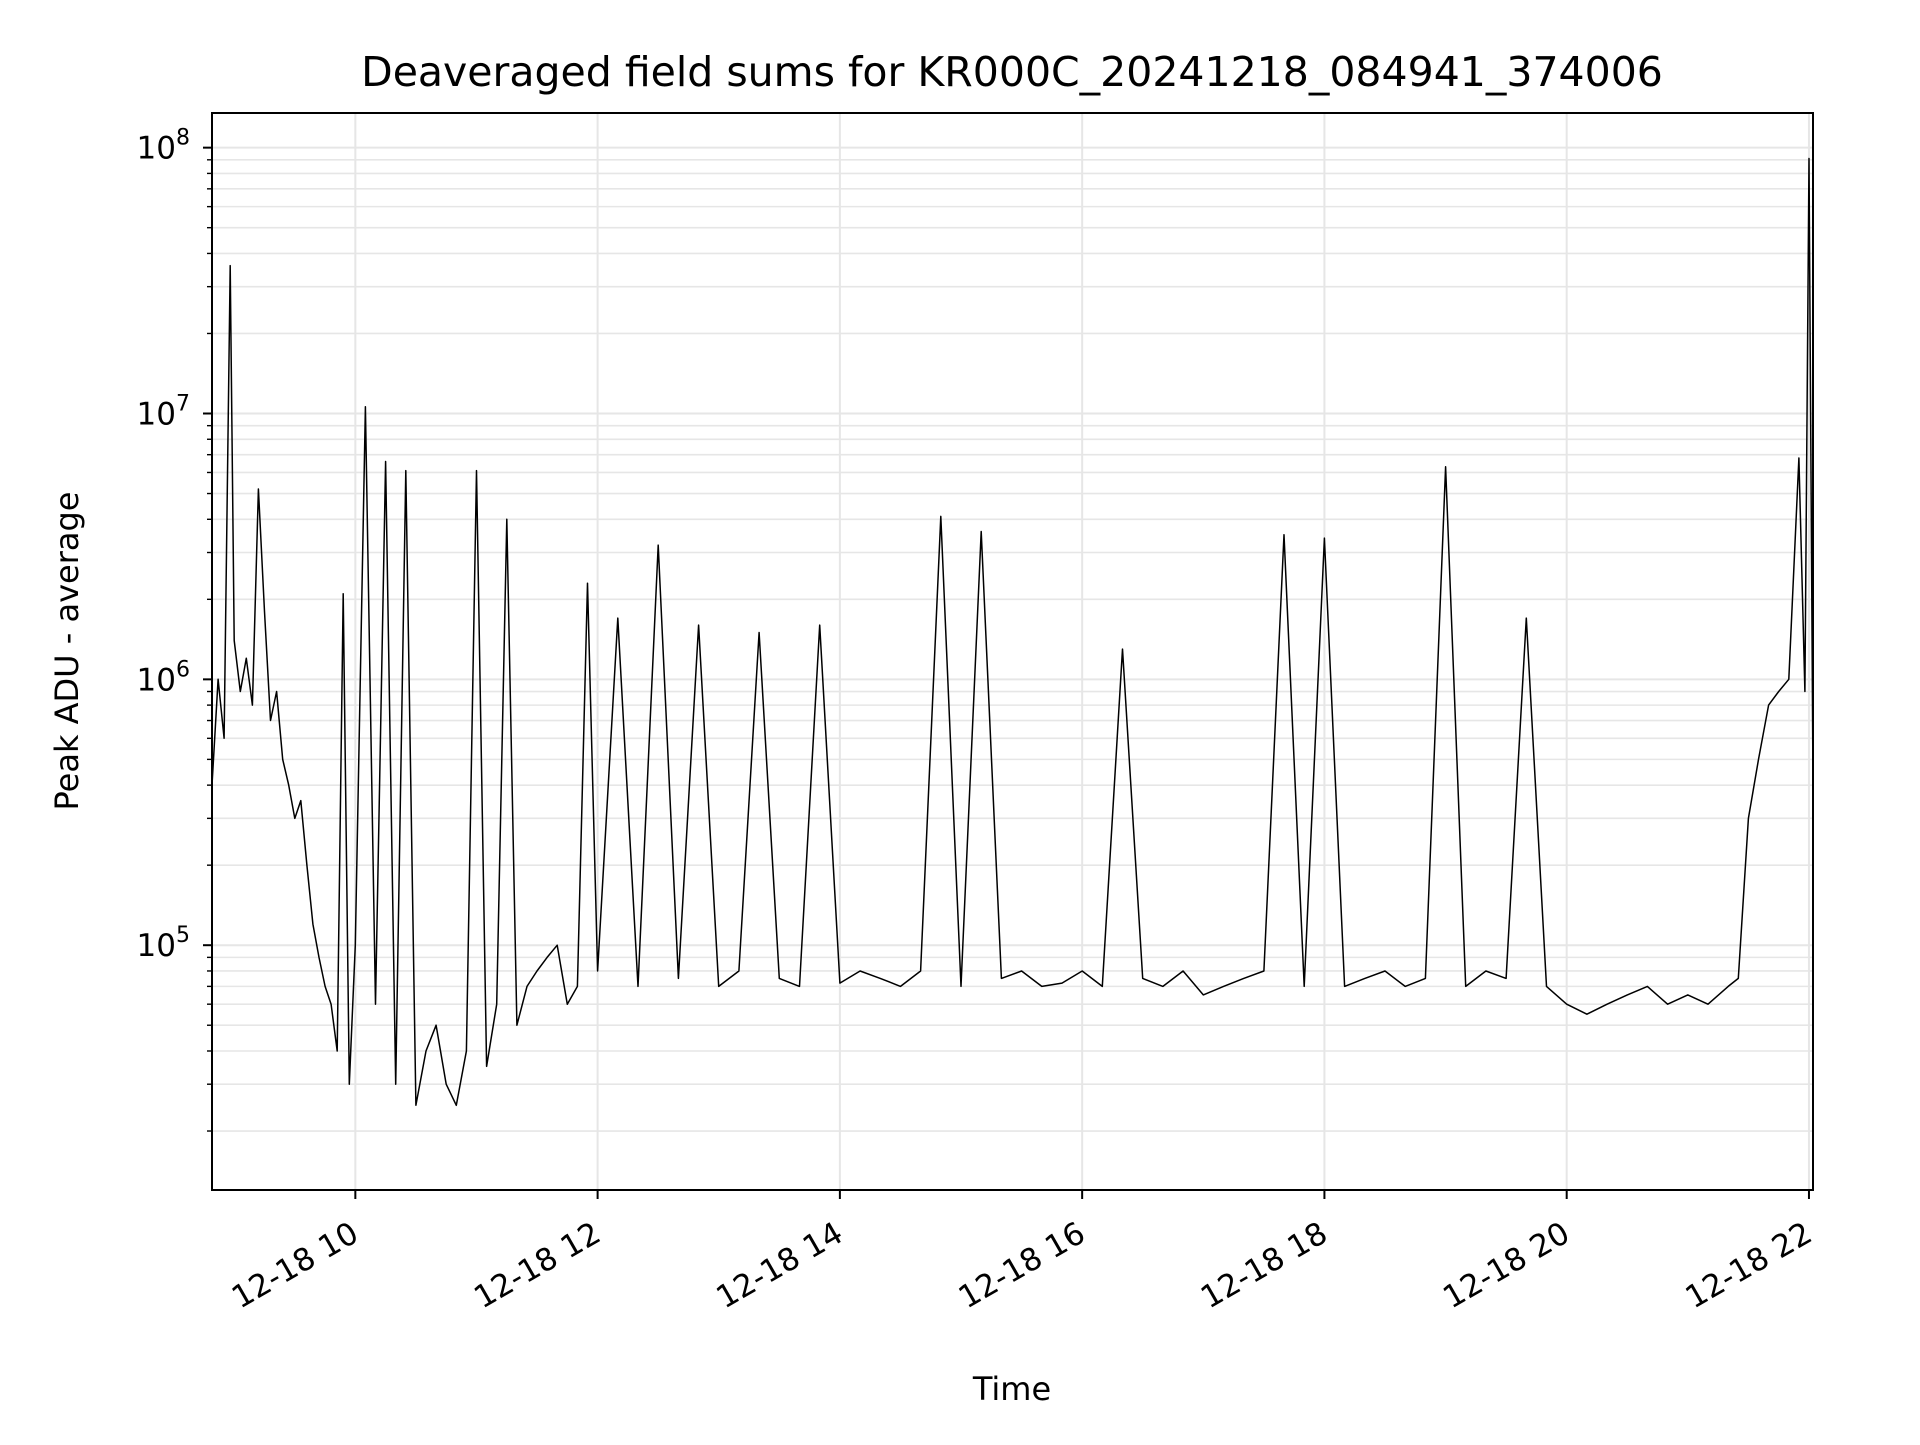  What do you see at coordinates (163, 411) in the screenshot?
I see `y-tick-label: 10⁷` at bounding box center [163, 411].